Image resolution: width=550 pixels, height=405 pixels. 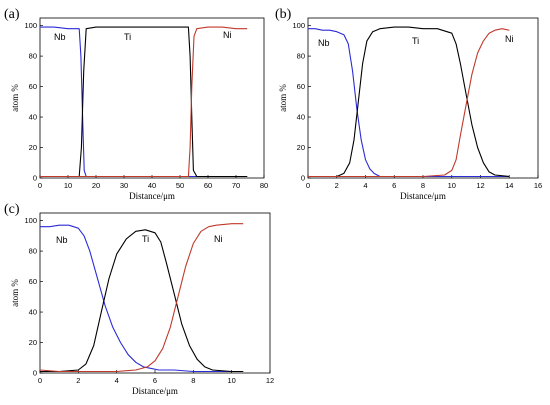 I want to click on x-tick-label: 70, so click(x=236, y=185).